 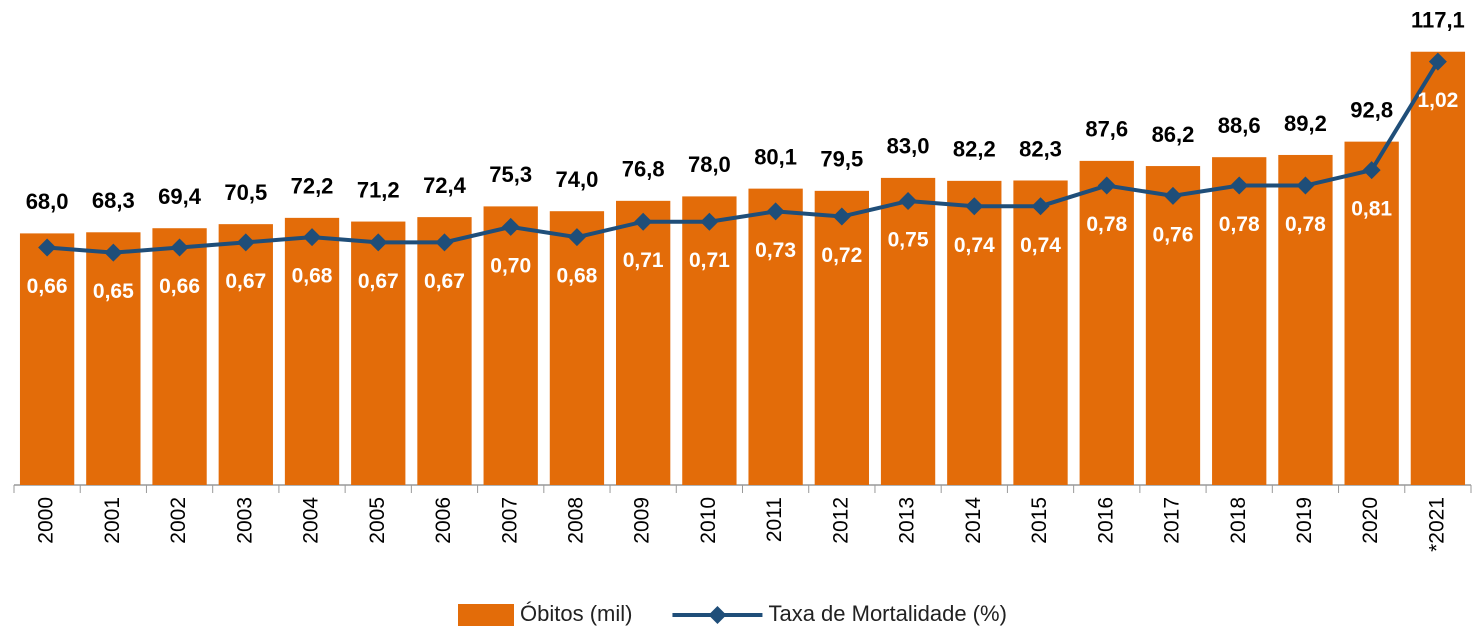 I want to click on bar-value-label: 70,5, so click(x=245, y=192).